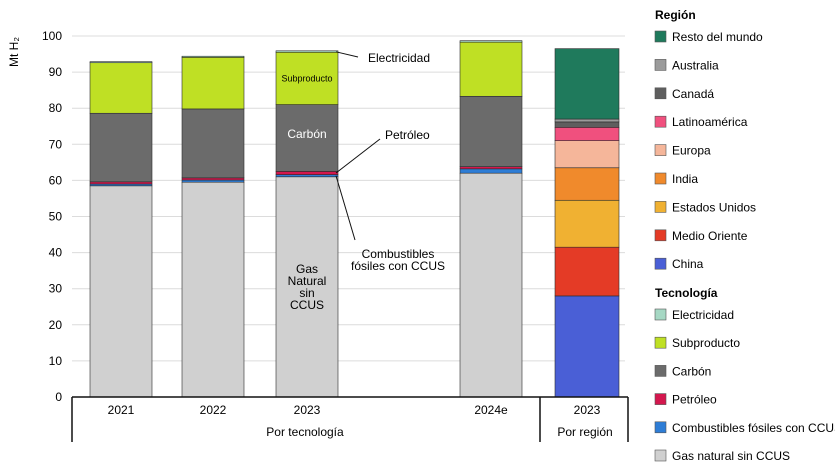 The image size is (835, 468). What do you see at coordinates (56, 325) in the screenshot?
I see `y-tick-label: 20` at bounding box center [56, 325].